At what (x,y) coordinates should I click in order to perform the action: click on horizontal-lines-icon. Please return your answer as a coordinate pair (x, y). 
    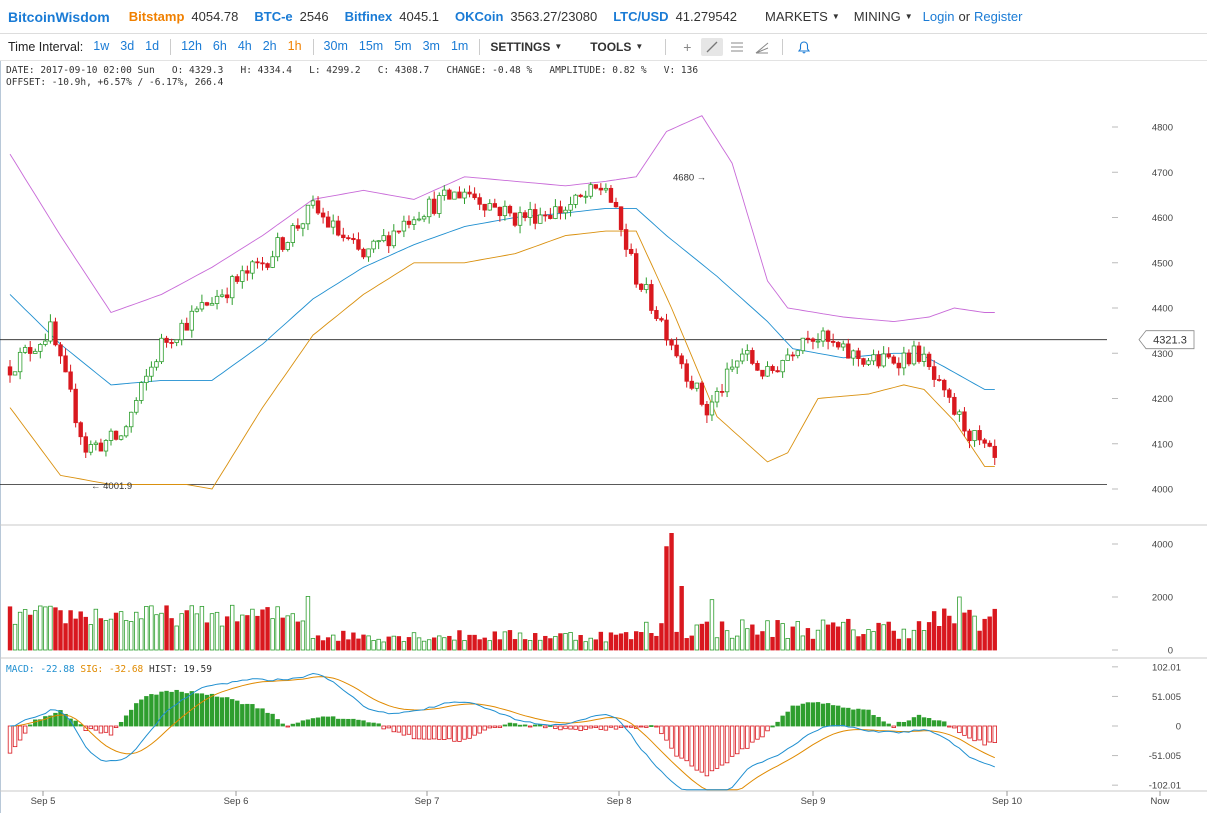
    Looking at the image, I should click on (737, 47).